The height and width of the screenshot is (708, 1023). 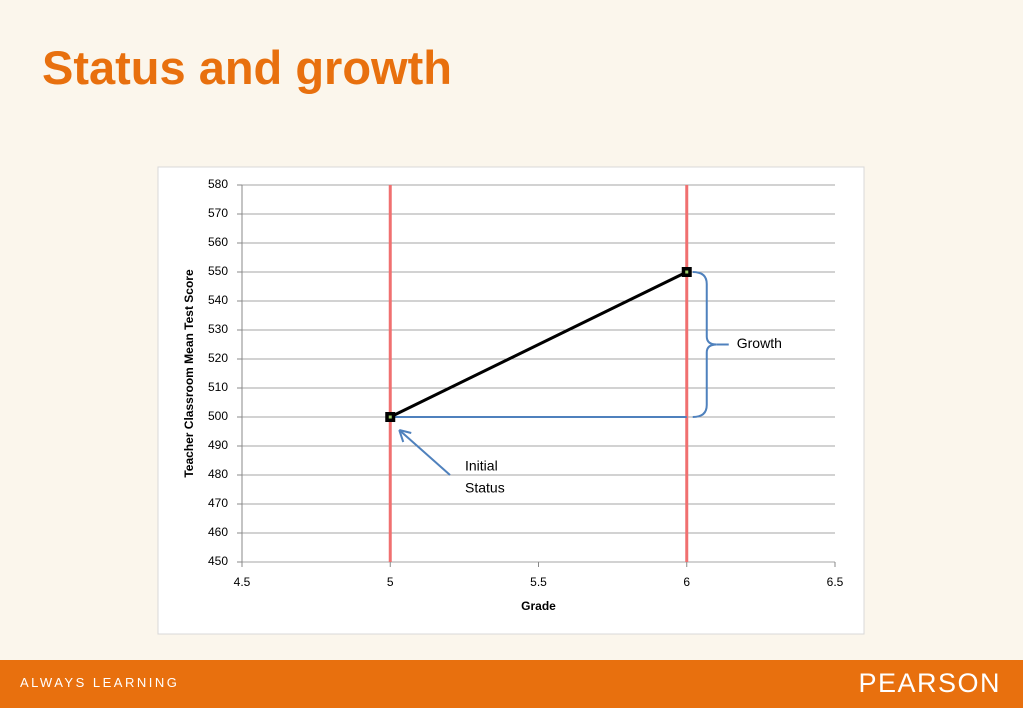 What do you see at coordinates (218, 358) in the screenshot?
I see `y-tick-label: 520` at bounding box center [218, 358].